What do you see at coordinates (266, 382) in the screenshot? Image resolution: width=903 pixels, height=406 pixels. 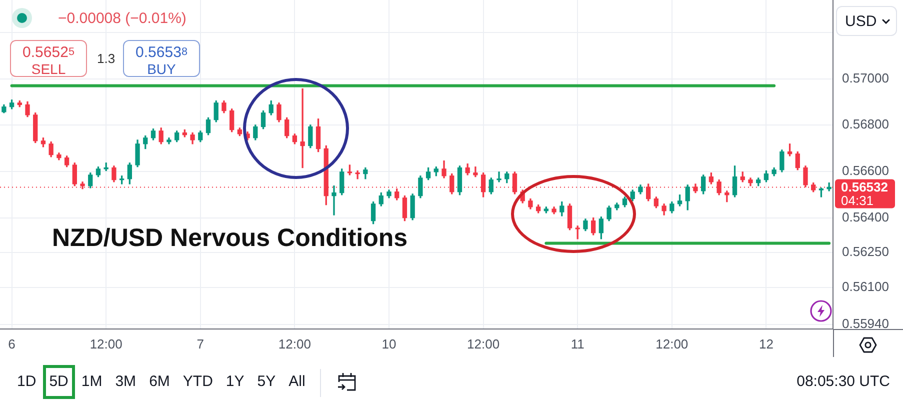 I see `text: 5Y` at bounding box center [266, 382].